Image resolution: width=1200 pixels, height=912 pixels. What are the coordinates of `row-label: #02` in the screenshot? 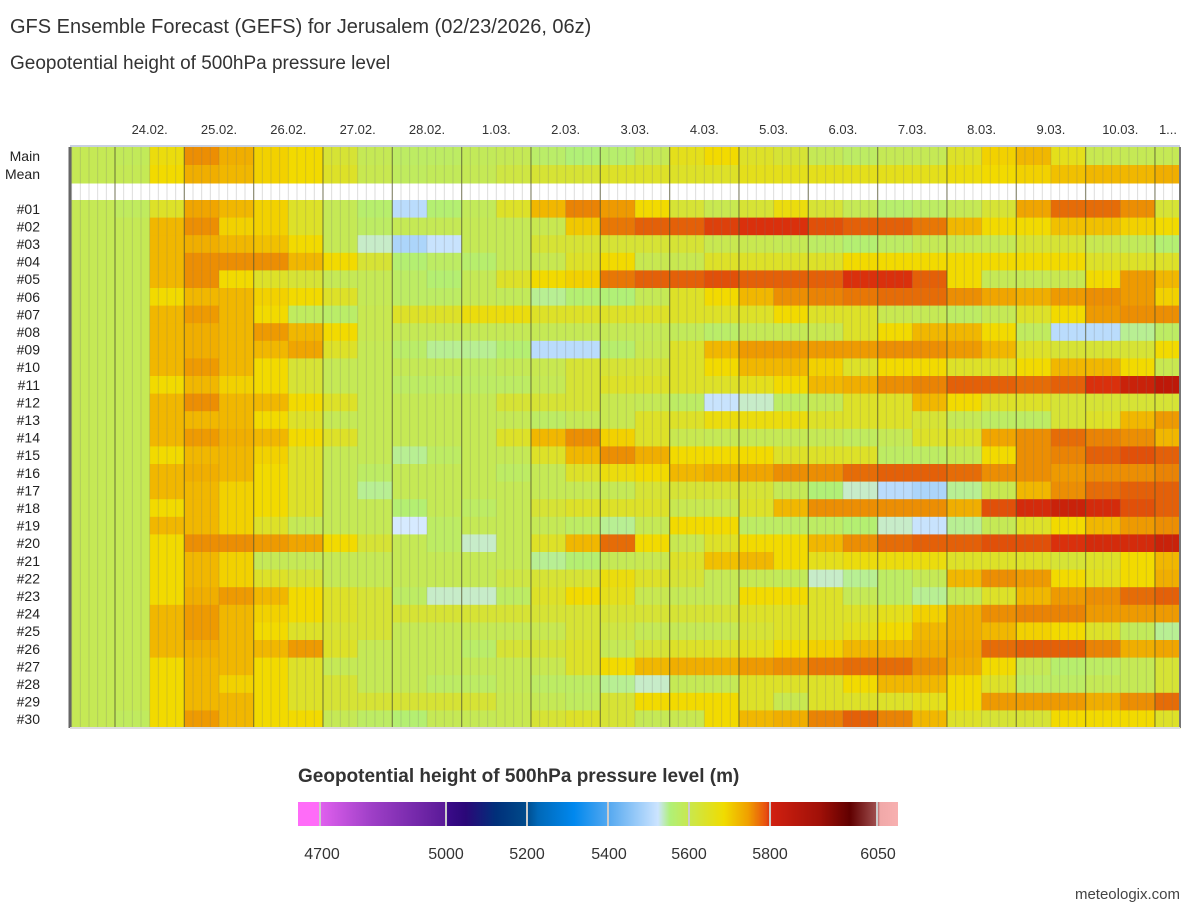 It's located at (29, 226).